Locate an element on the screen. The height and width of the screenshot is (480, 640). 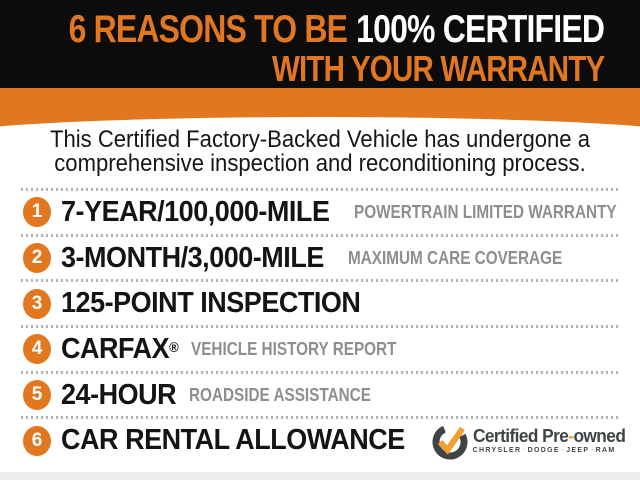
headline-orange-text: 6 REASONS TO BE is located at coordinates (207, 29).